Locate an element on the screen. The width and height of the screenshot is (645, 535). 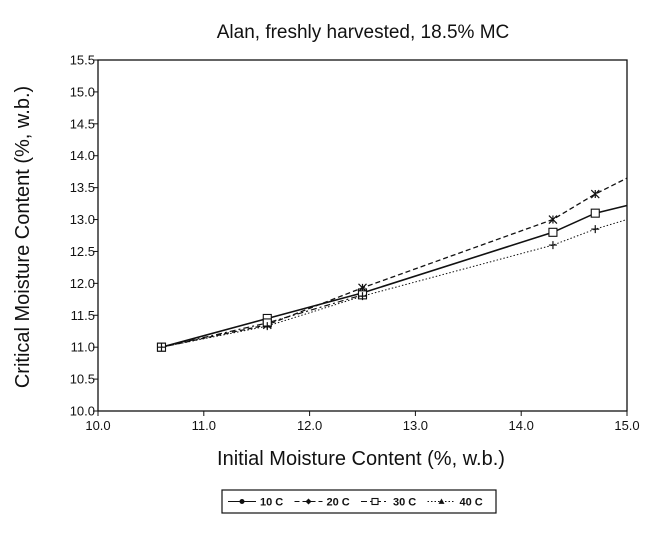
chart-title: Alan, freshly harvested, 18.5% MC is located at coordinates (363, 32).